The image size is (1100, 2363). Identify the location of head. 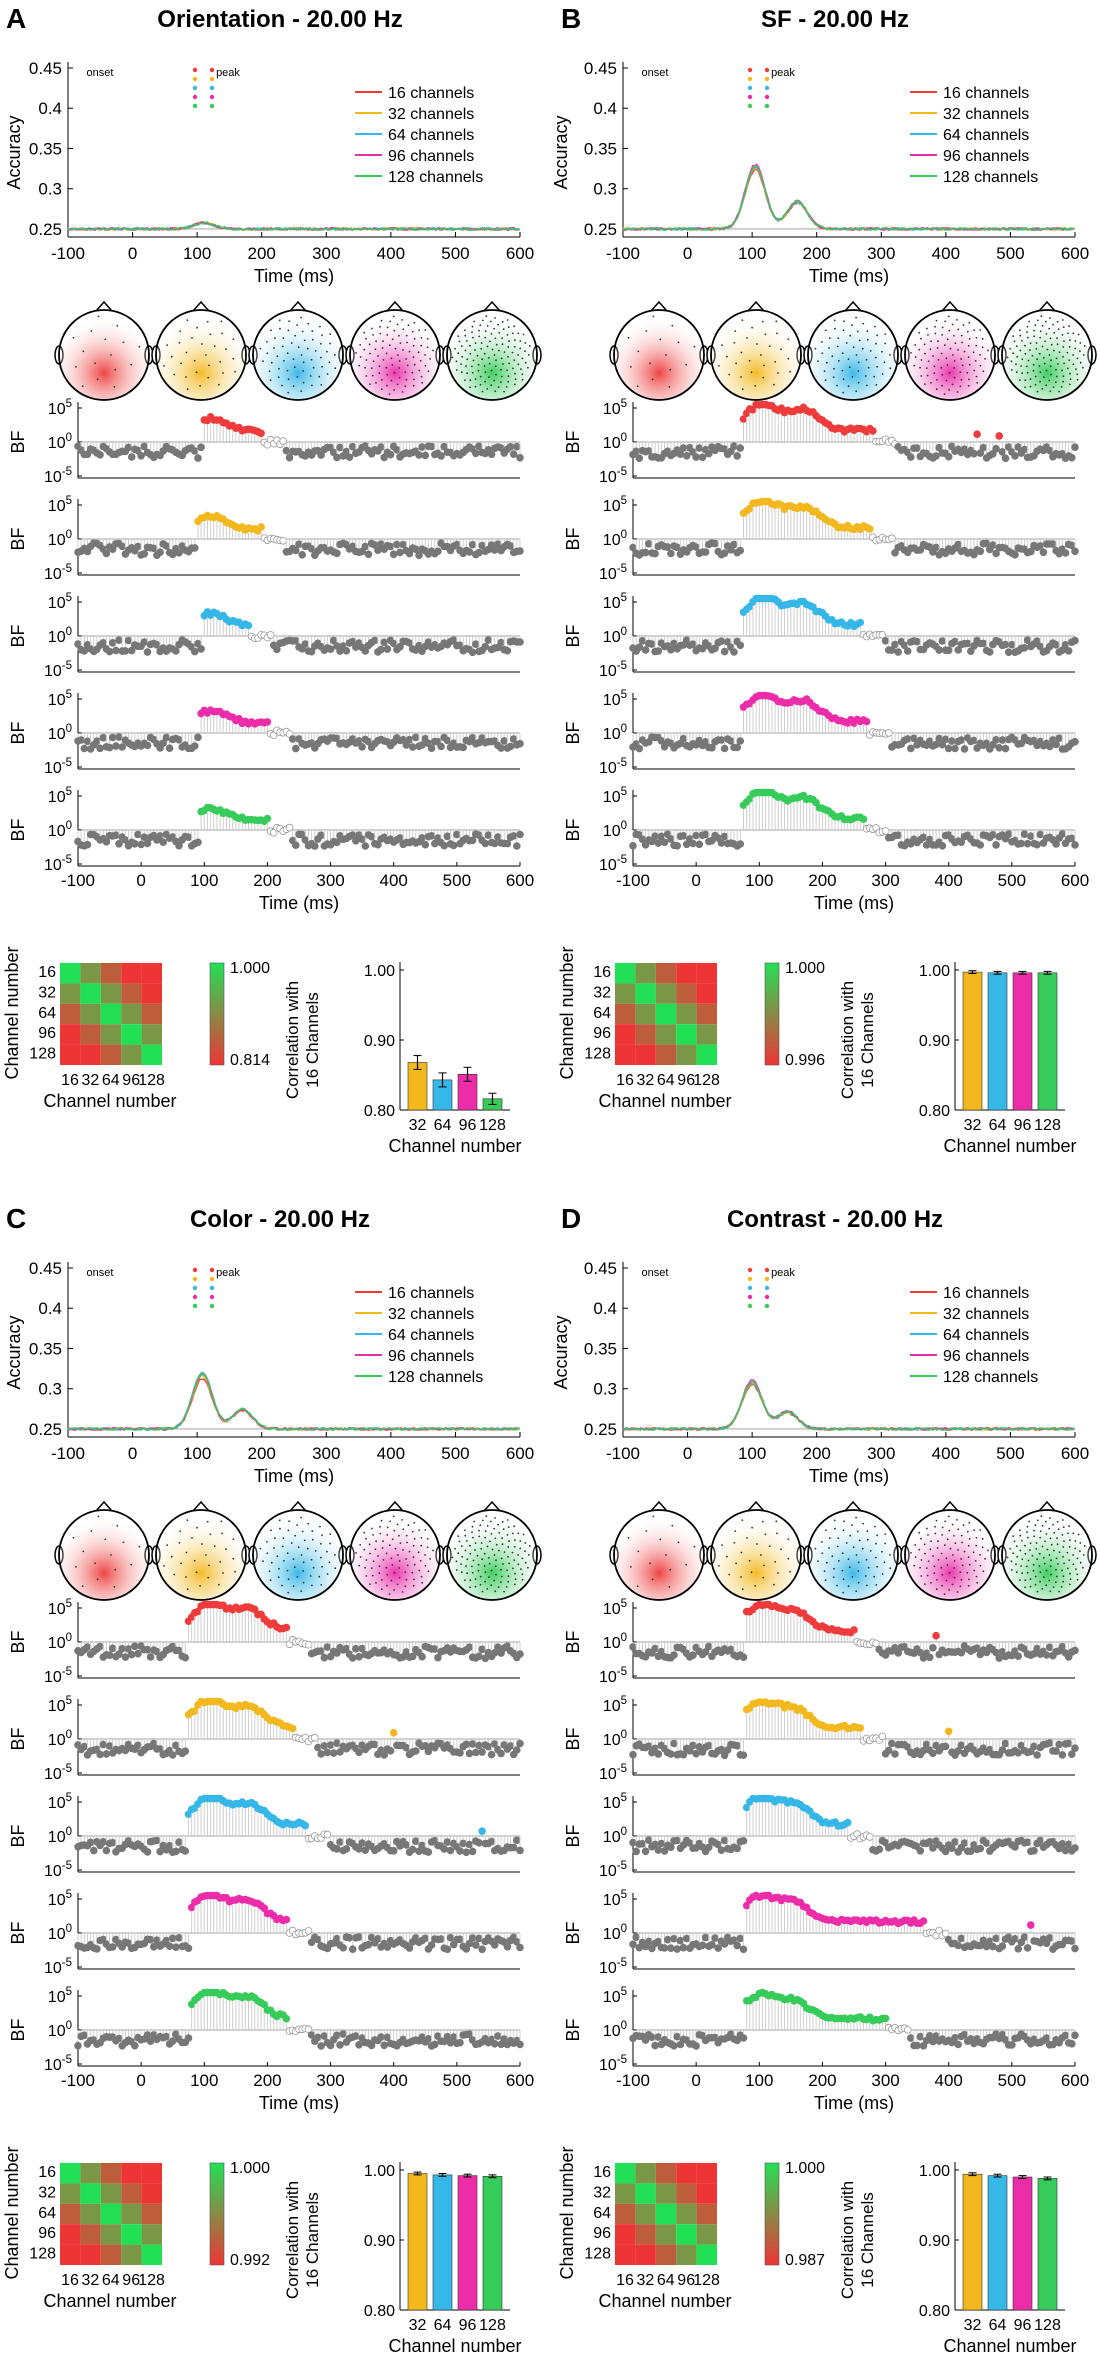
(104, 355).